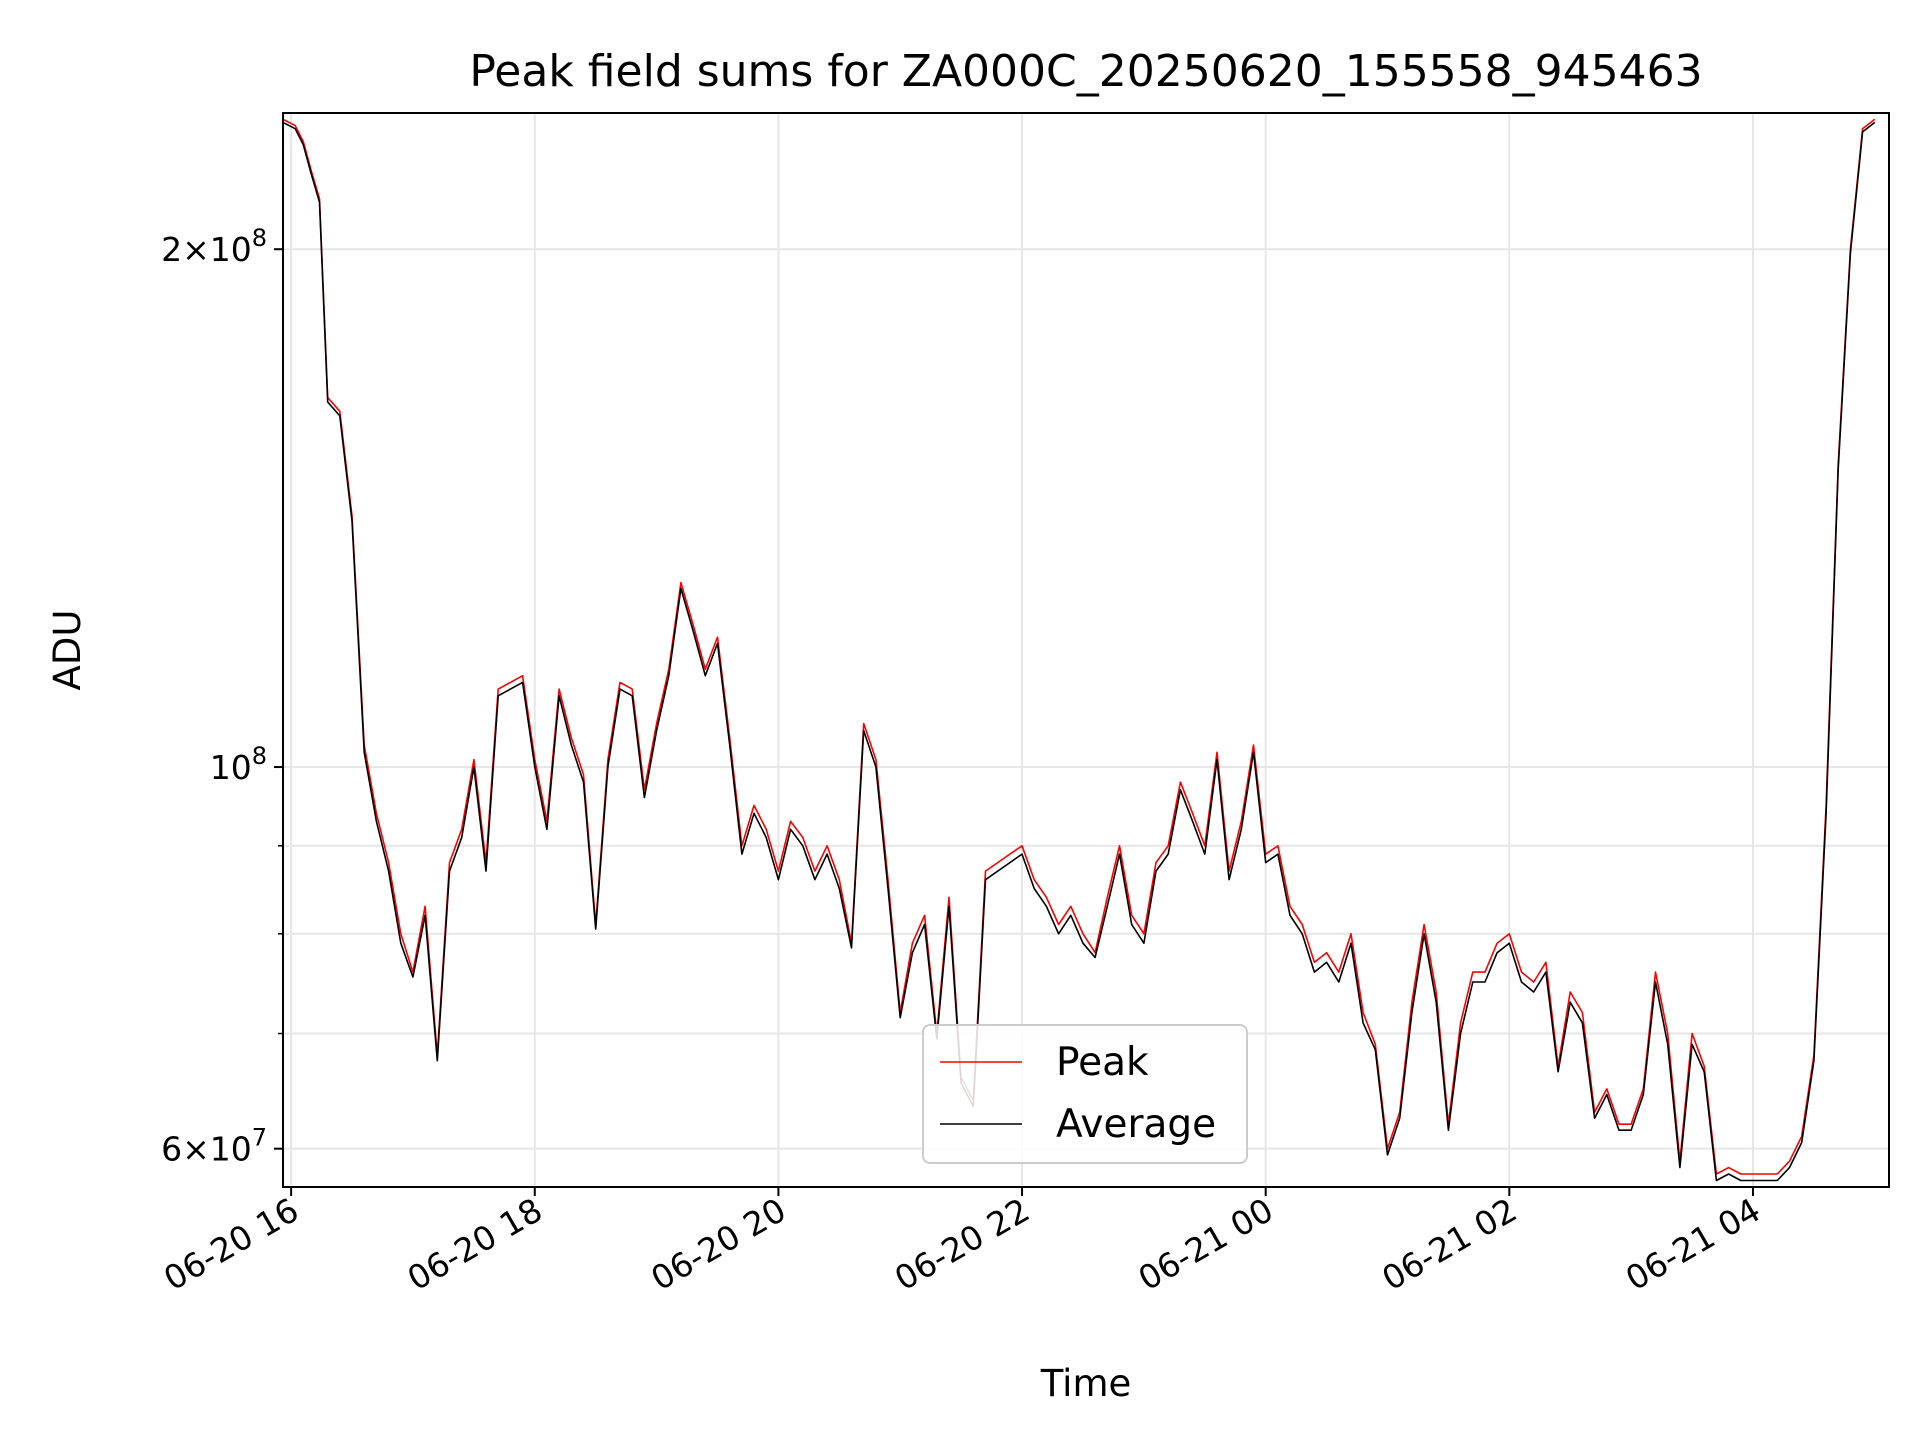  I want to click on y-tick-label: 2×10⁸, so click(214, 246).